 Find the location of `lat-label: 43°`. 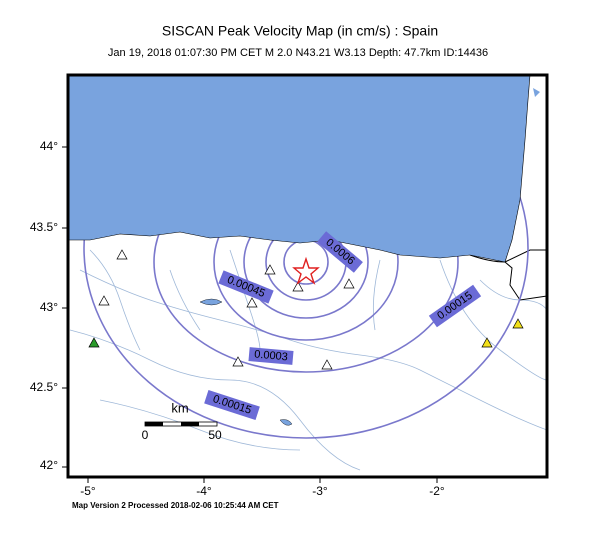

lat-label: 43° is located at coordinates (49, 307).